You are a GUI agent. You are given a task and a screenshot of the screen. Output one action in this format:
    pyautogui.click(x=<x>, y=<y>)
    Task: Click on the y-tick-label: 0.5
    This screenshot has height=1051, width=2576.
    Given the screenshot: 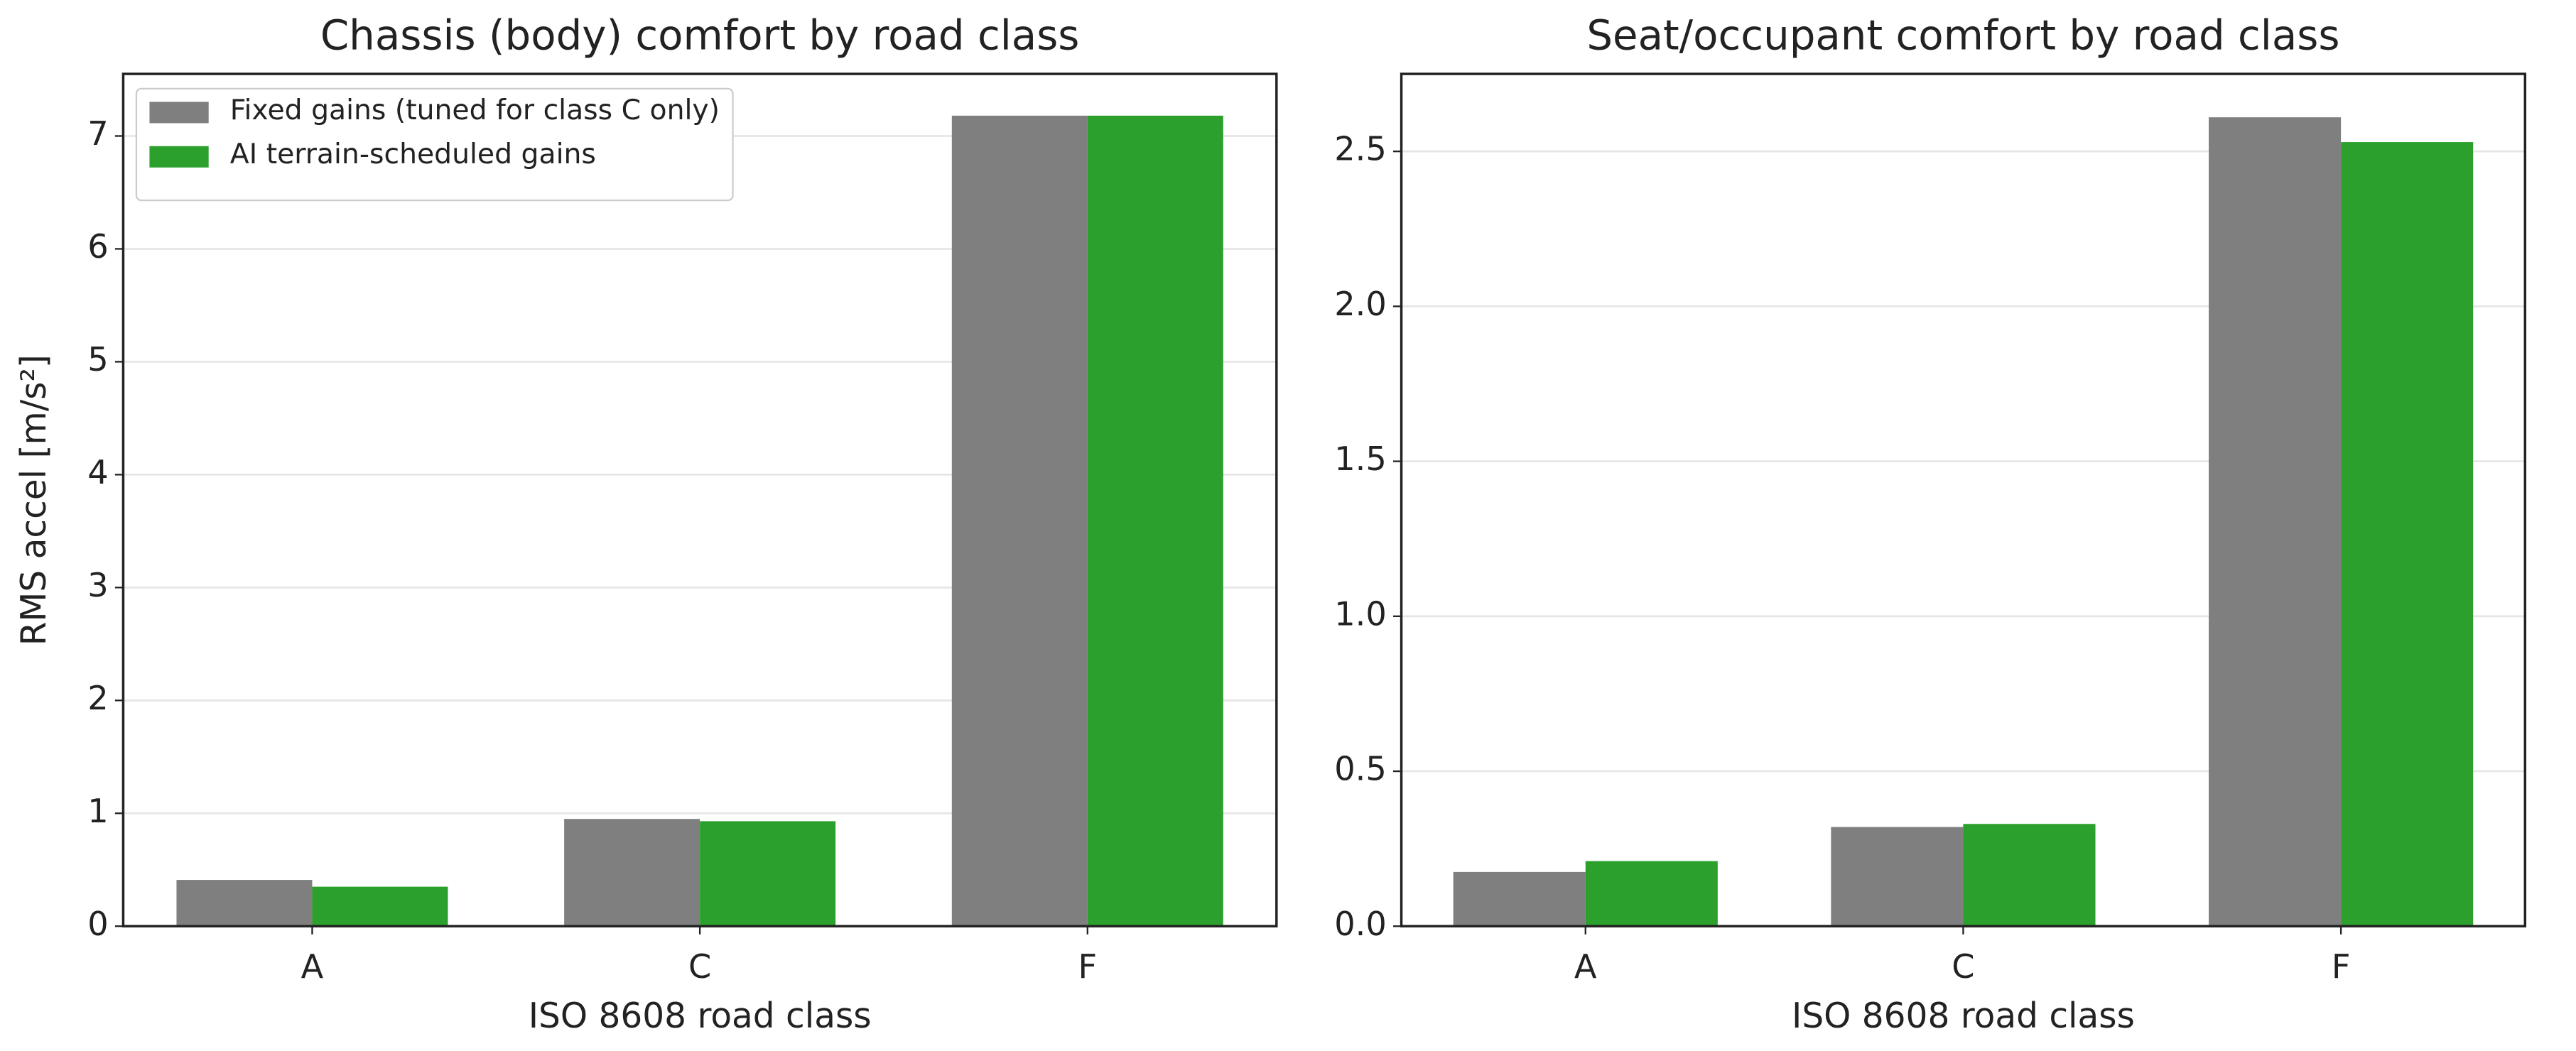 What is the action you would take?
    pyautogui.click(x=1360, y=769)
    